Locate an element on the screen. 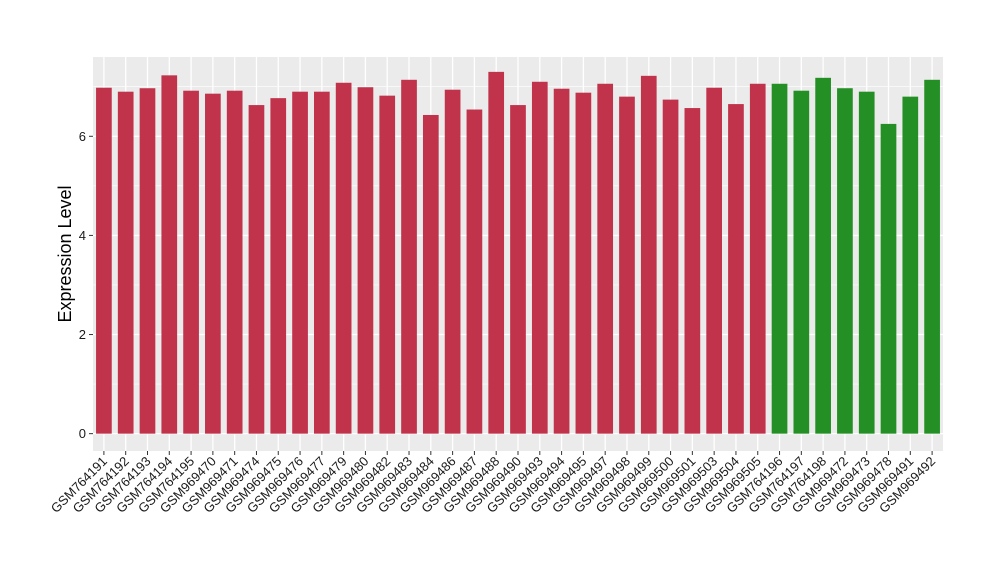 The width and height of the screenshot is (1000, 580). y-tick-label: 0 is located at coordinates (82, 433).